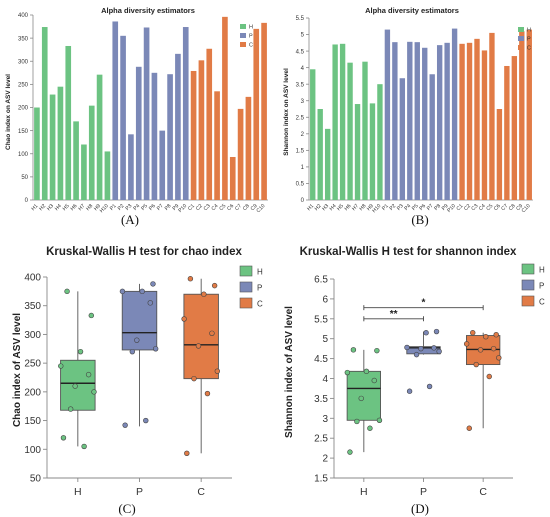  What do you see at coordinates (58, 207) in the screenshot?
I see `chart-a-x-tick-label: H4` at bounding box center [58, 207].